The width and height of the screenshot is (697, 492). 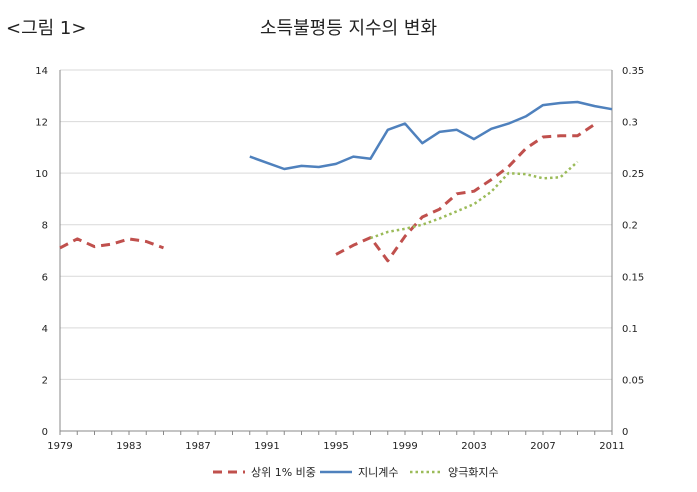 I want to click on x-tick-label-1991: 1991, so click(x=266, y=446).